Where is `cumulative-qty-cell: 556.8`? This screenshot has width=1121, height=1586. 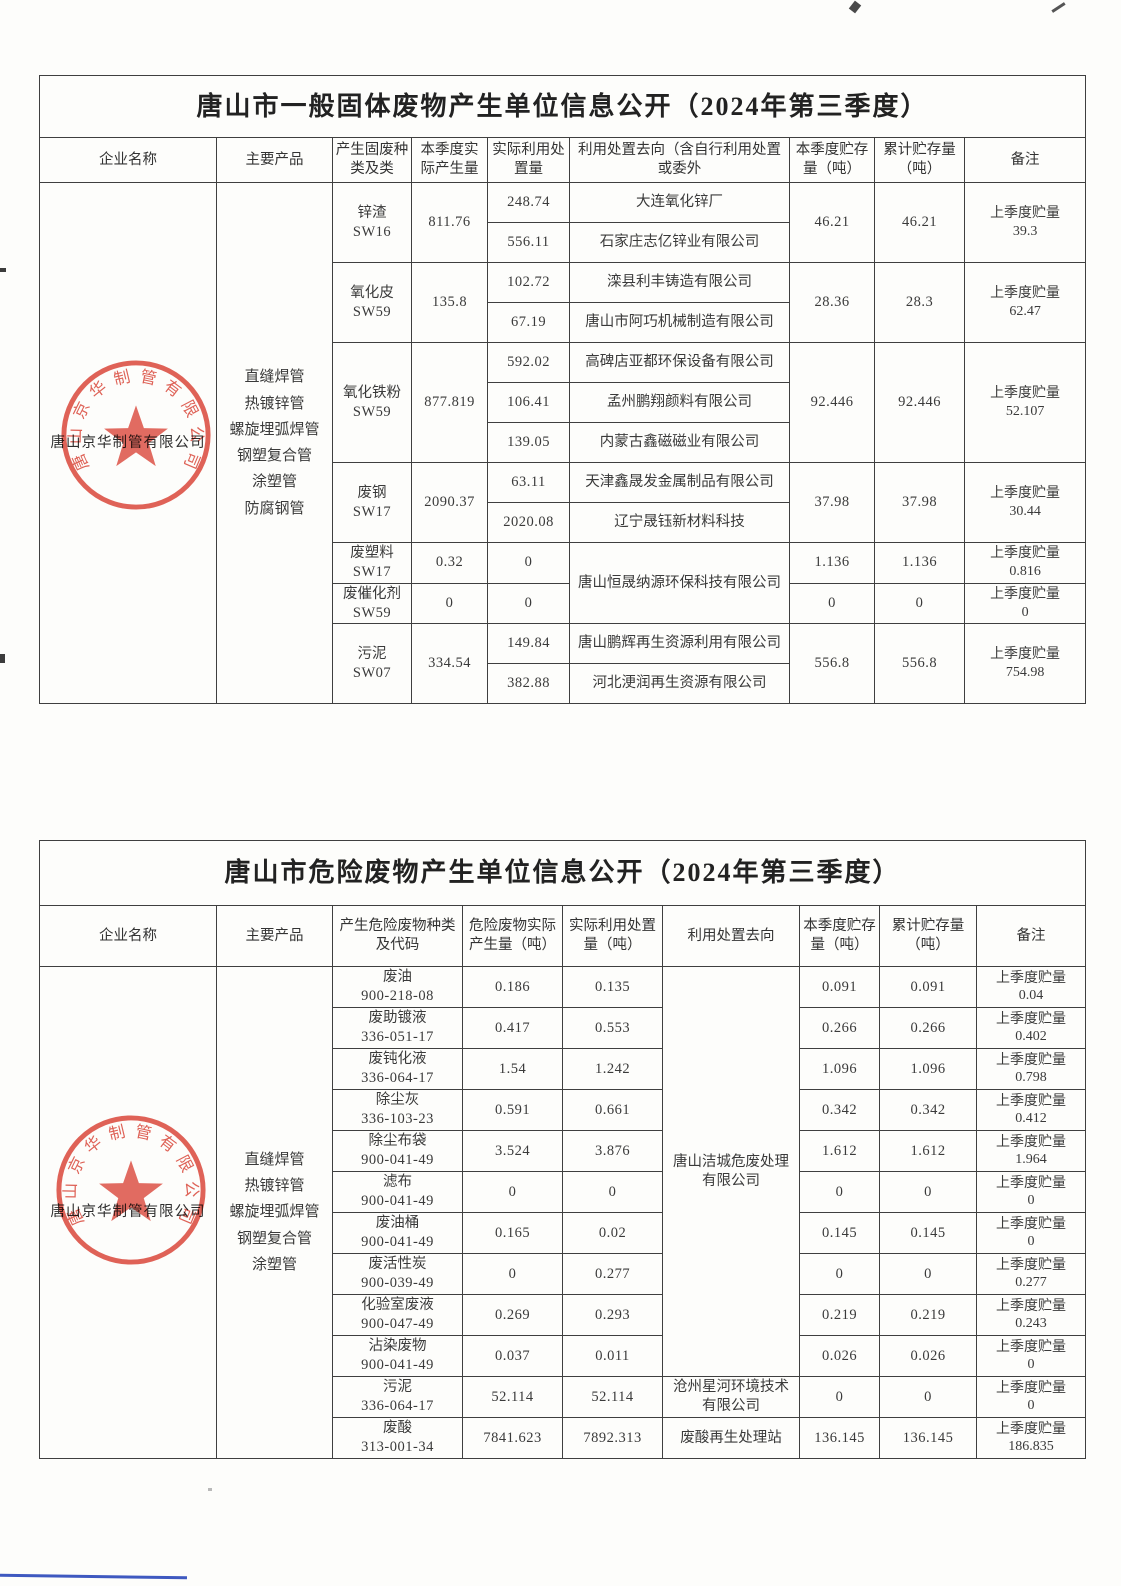
cumulative-qty-cell: 556.8 is located at coordinates (919, 664).